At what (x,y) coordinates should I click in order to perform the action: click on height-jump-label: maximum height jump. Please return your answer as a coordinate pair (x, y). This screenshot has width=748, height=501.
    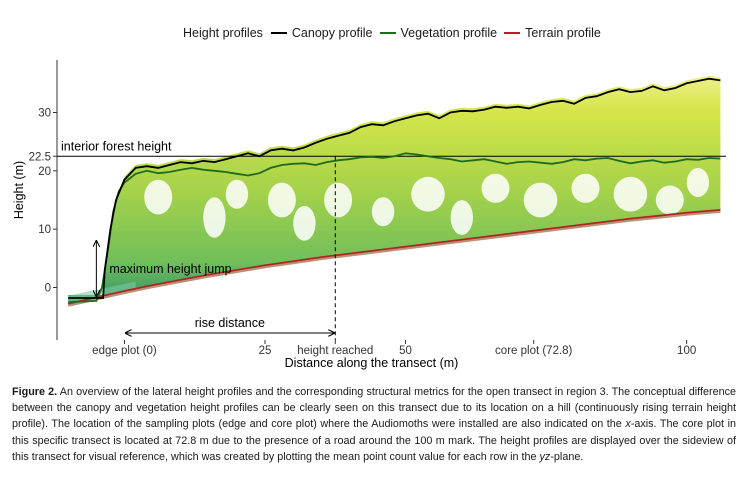
    Looking at the image, I should click on (170, 269).